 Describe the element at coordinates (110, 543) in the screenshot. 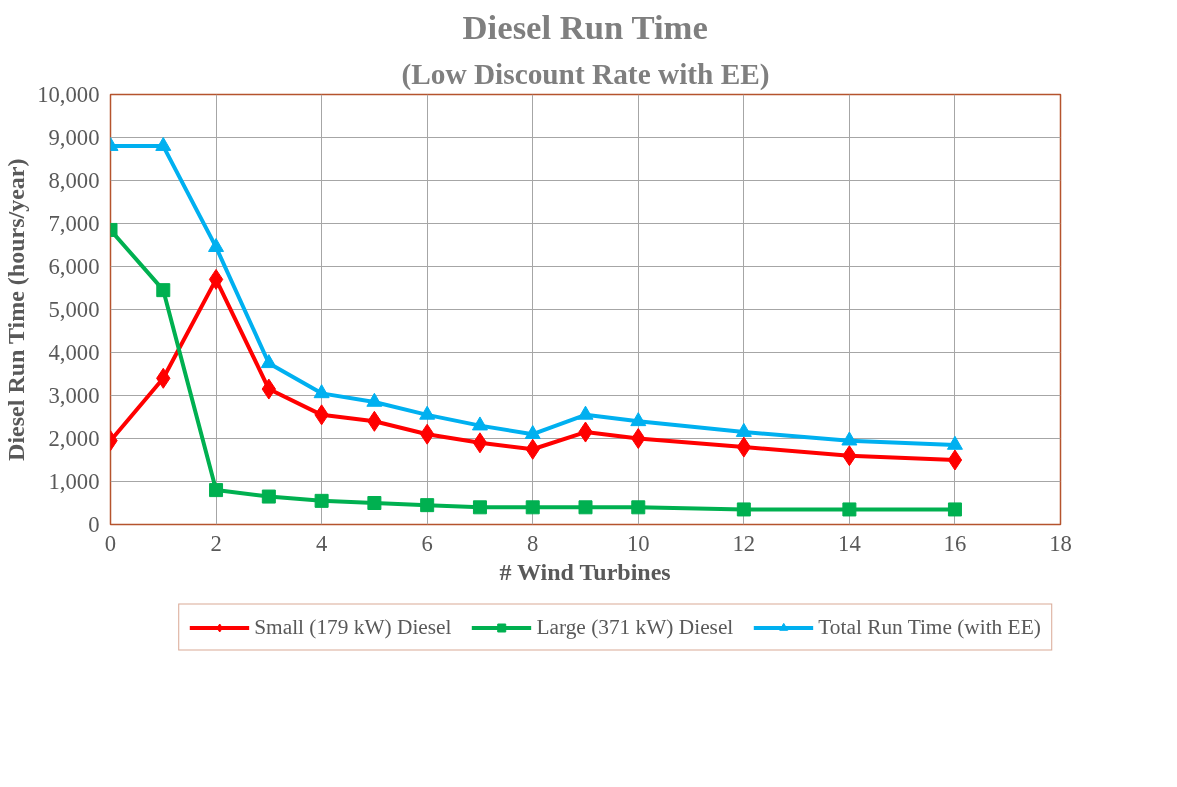

I see `x-tick-label: 0` at that location.